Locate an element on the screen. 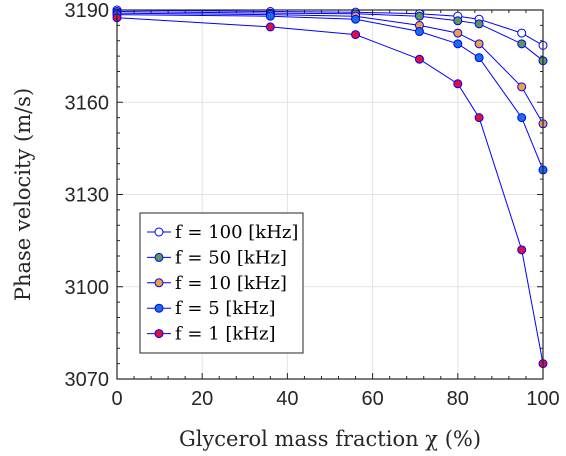  legend-label: f = 5 [kHz] is located at coordinates (225, 308).